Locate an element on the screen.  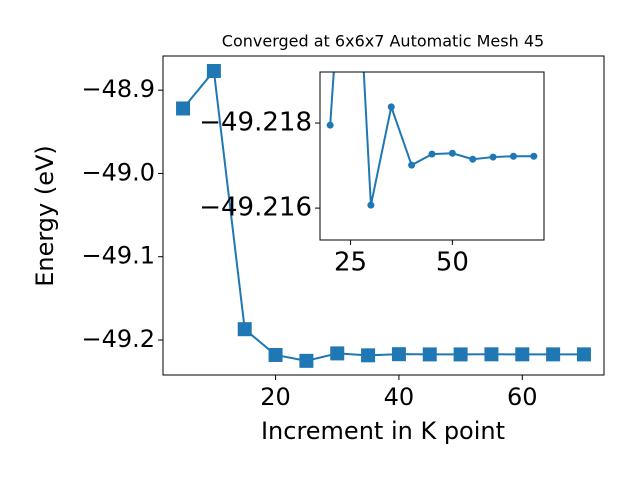
y-axis-label: Energy (eV) is located at coordinates (45, 216).